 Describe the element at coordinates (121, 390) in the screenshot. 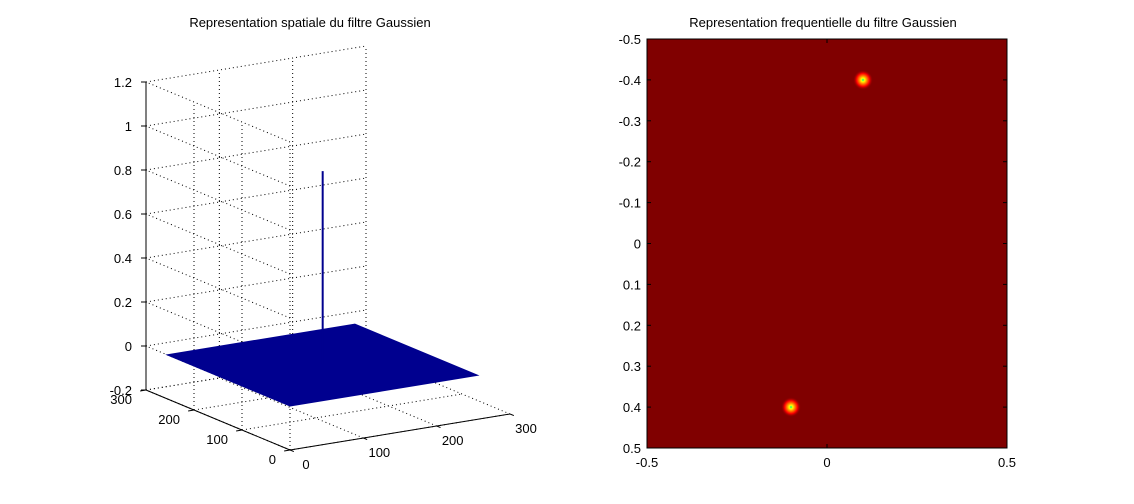

I see `z-tick-label: -0.2` at that location.